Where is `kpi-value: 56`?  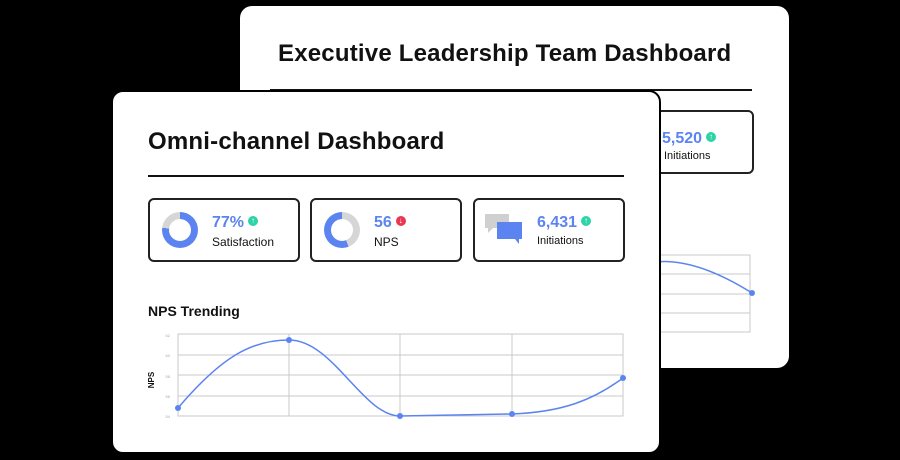 kpi-value: 56 is located at coordinates (383, 222).